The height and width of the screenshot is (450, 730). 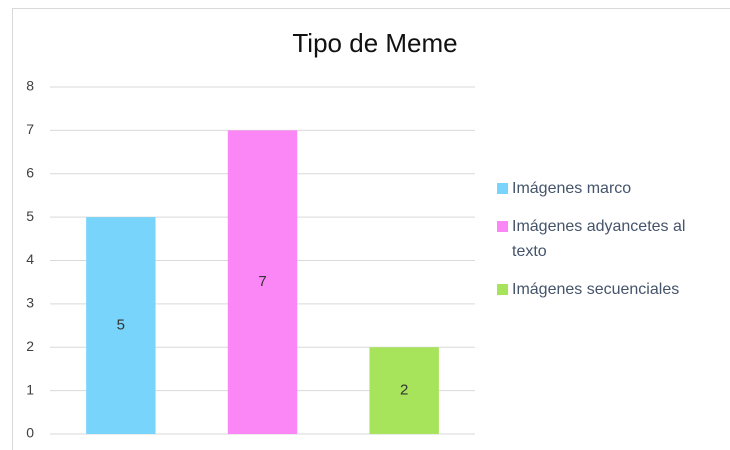 I want to click on legend-label: Imágenes adyancetes al texto, so click(x=599, y=239).